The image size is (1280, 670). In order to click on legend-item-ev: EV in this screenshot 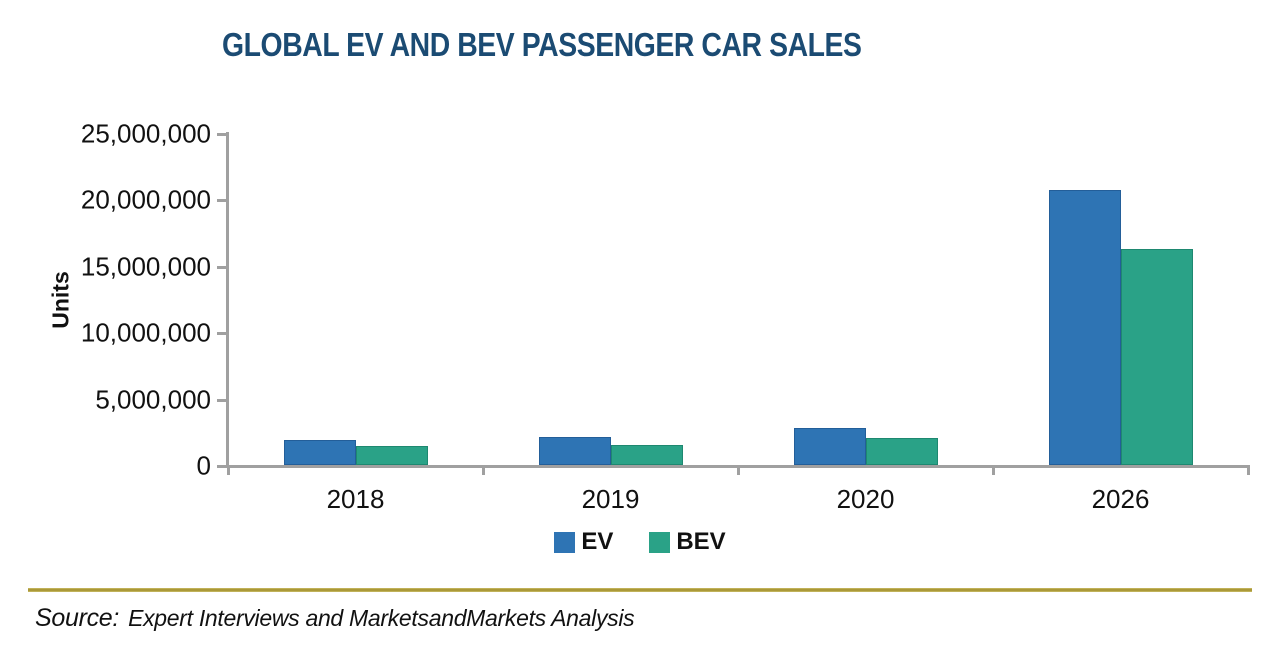, I will do `click(583, 542)`.